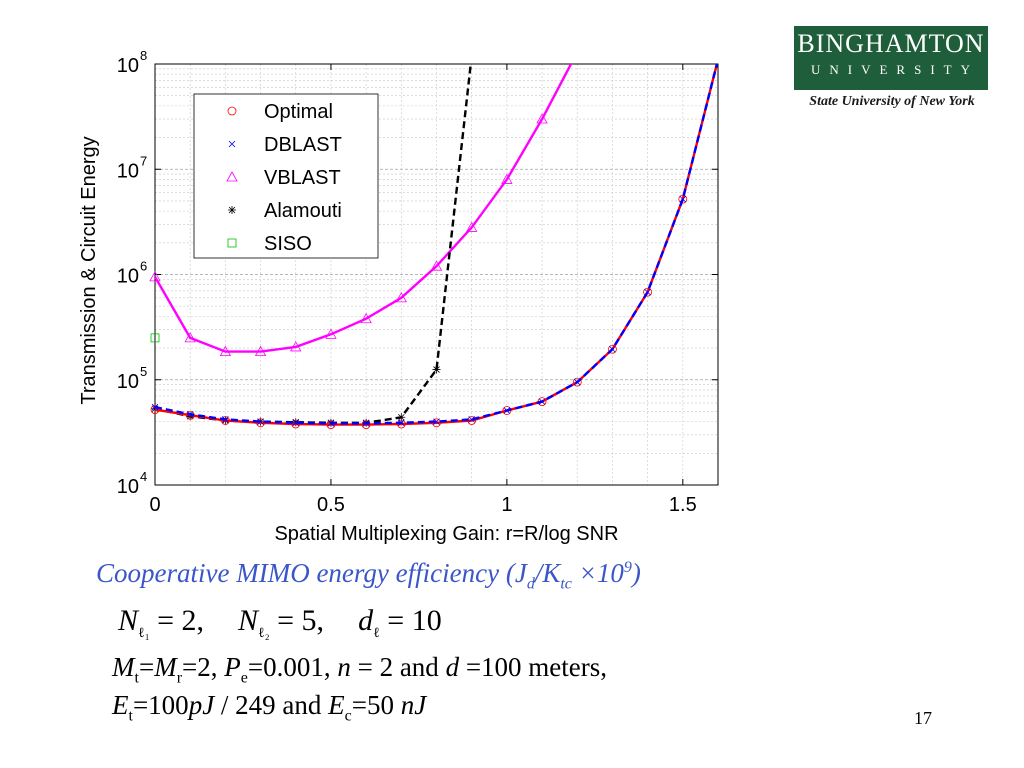  I want to click on x-tick-label: 1.5, so click(683, 505).